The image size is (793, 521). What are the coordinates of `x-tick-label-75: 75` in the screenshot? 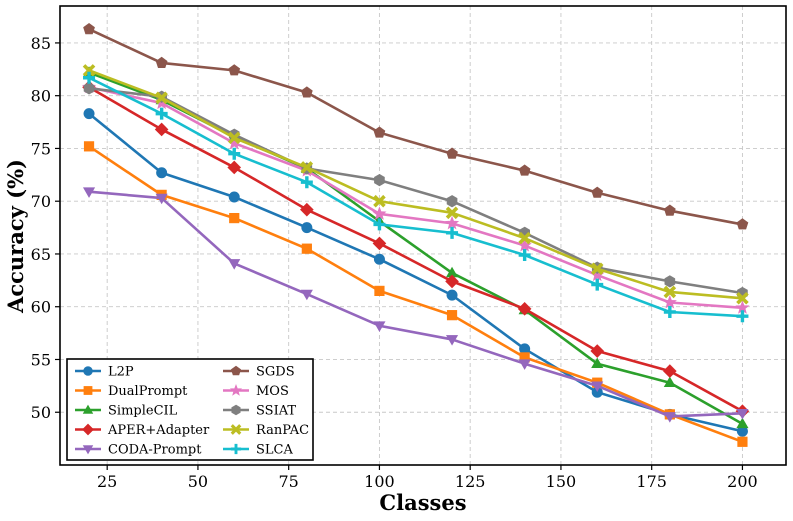 It's located at (289, 481).